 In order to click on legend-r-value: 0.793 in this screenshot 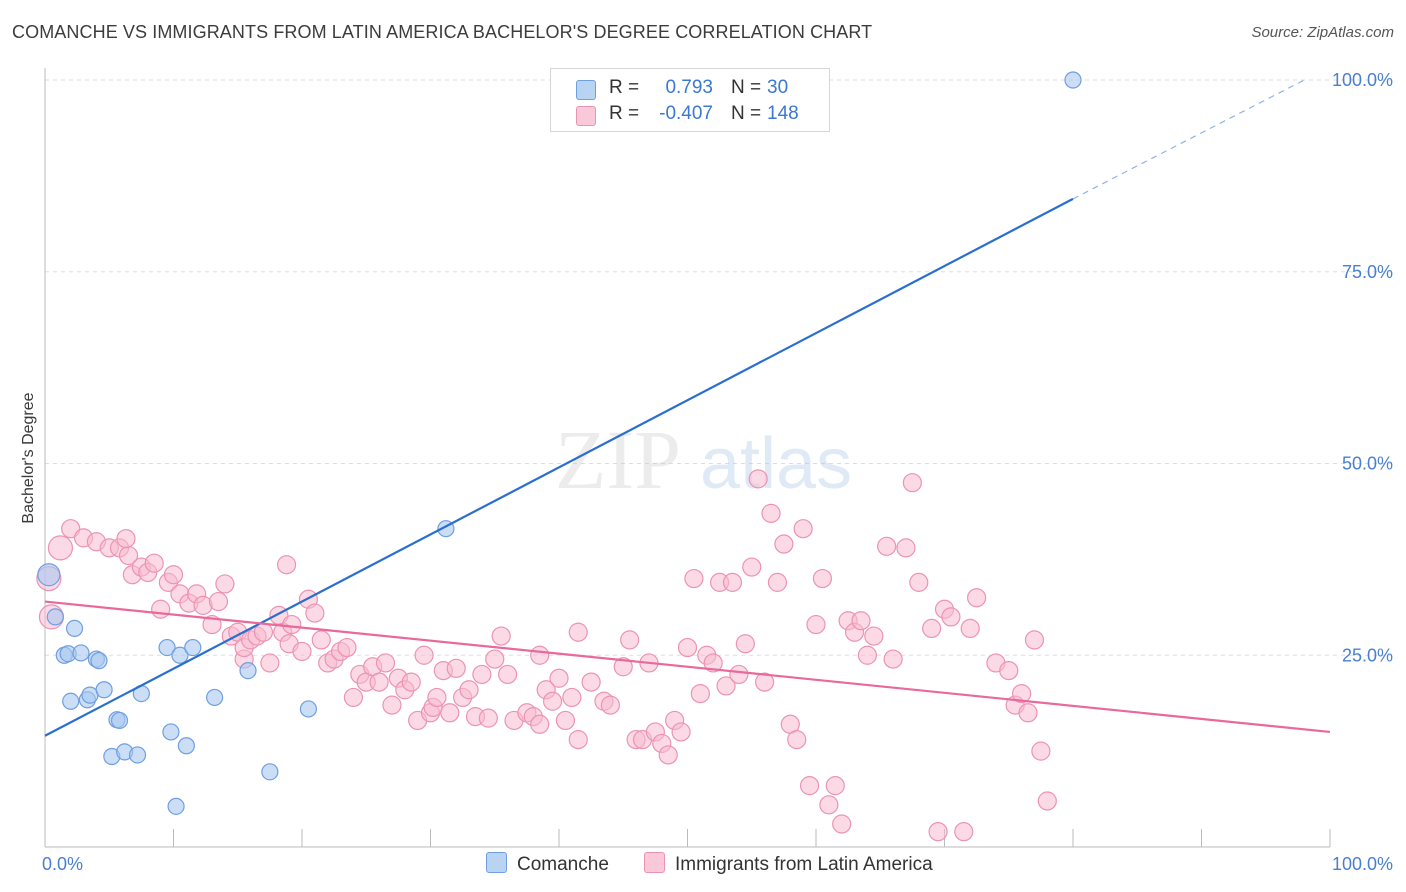, I will do `click(689, 87)`.